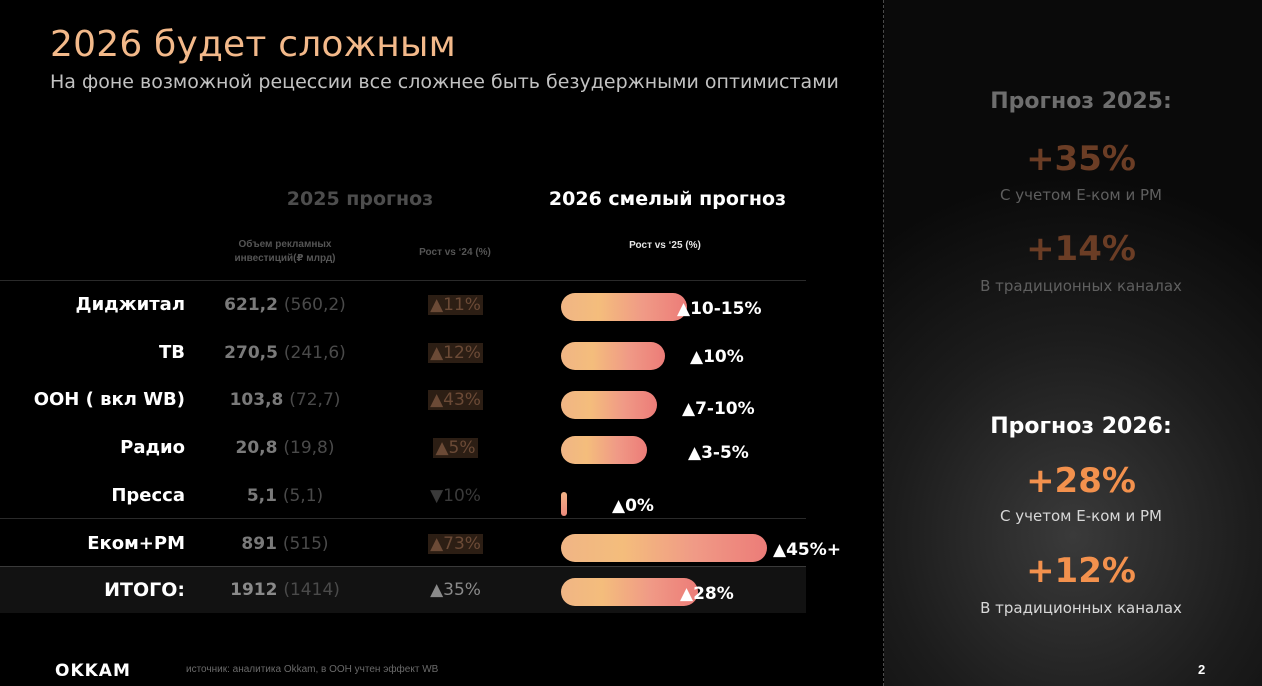  What do you see at coordinates (707, 594) in the screenshot?
I see `totals-growth-2026: ▲28%` at bounding box center [707, 594].